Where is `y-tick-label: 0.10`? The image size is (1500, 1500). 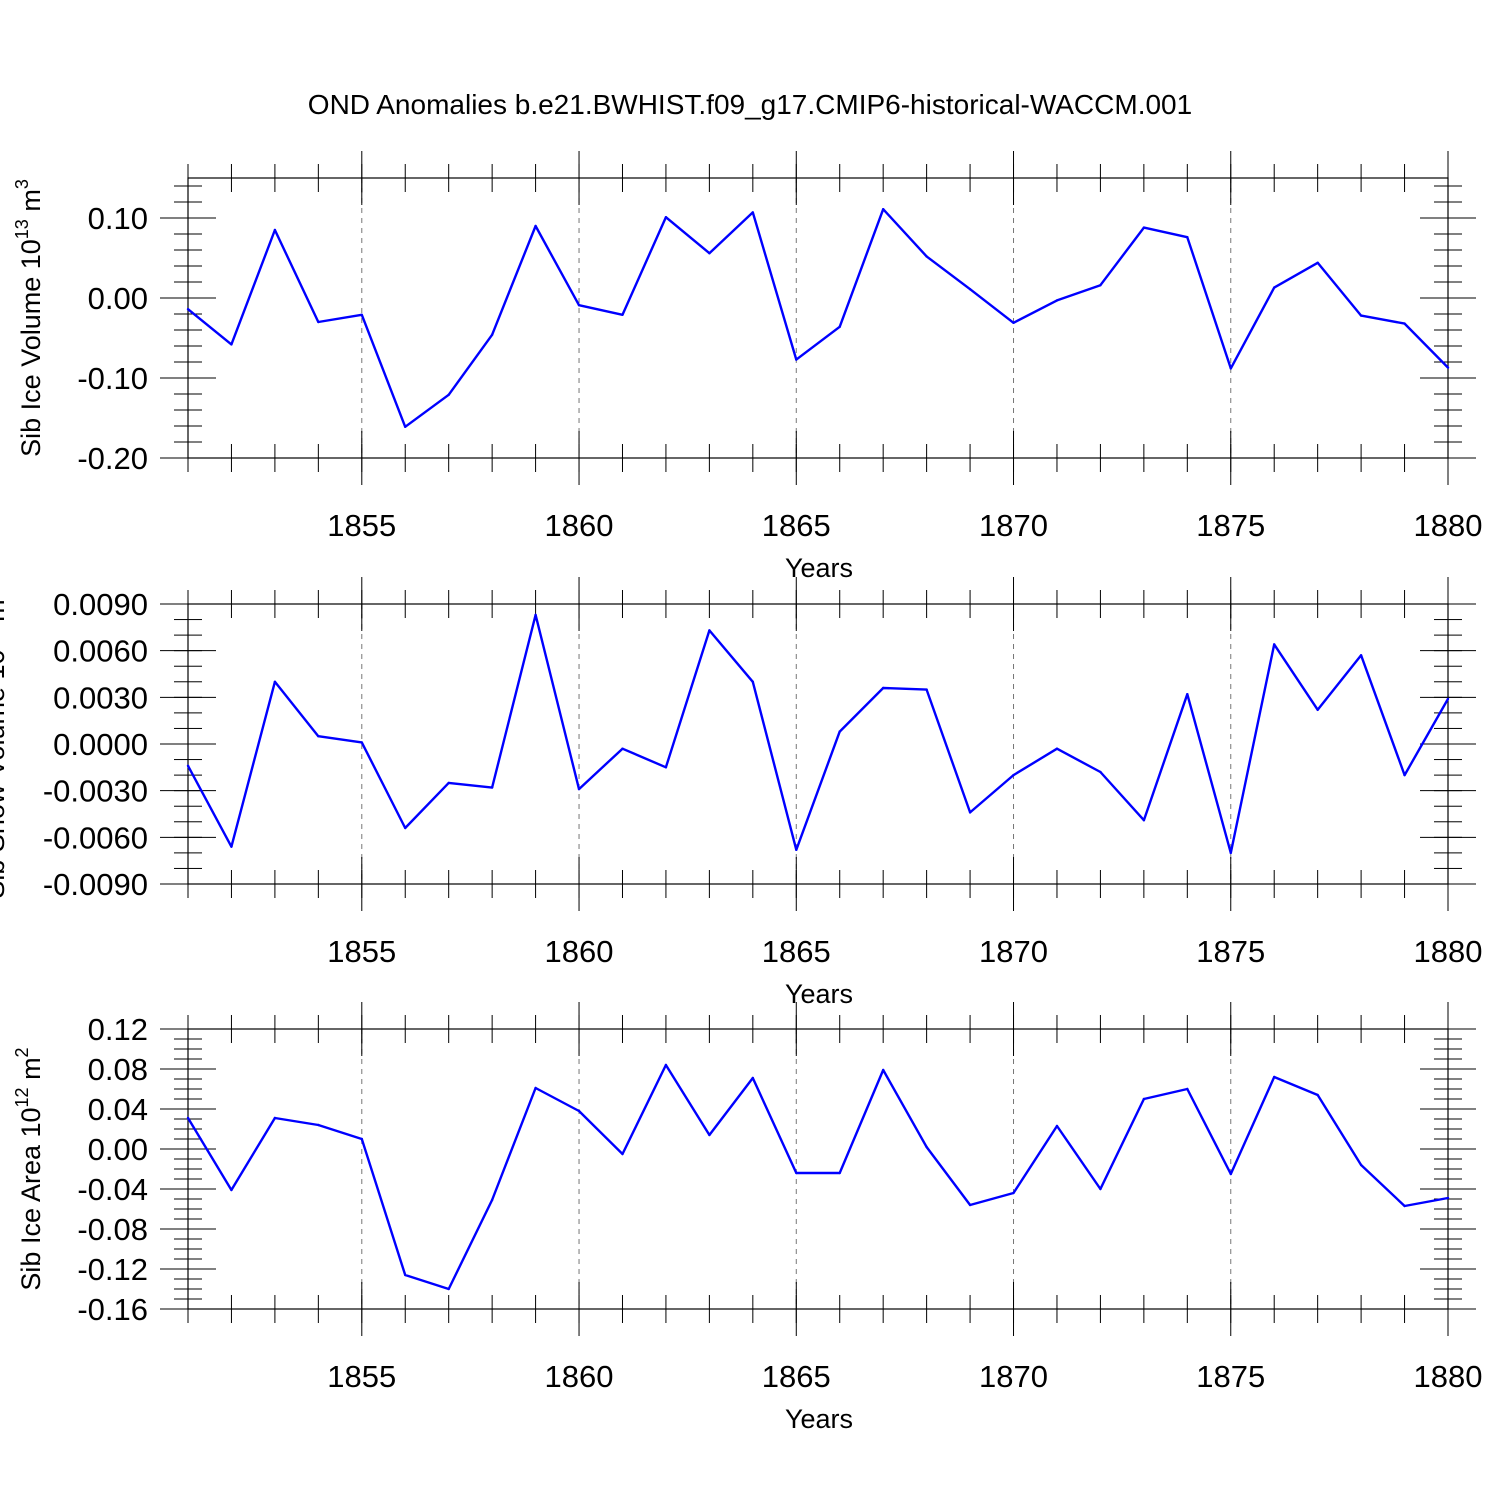 y-tick-label: 0.10 is located at coordinates (118, 218).